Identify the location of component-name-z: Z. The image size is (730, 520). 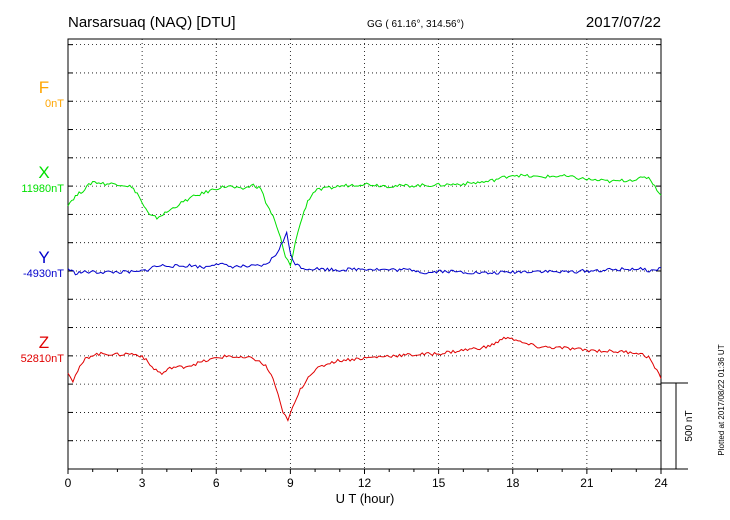
(44, 342).